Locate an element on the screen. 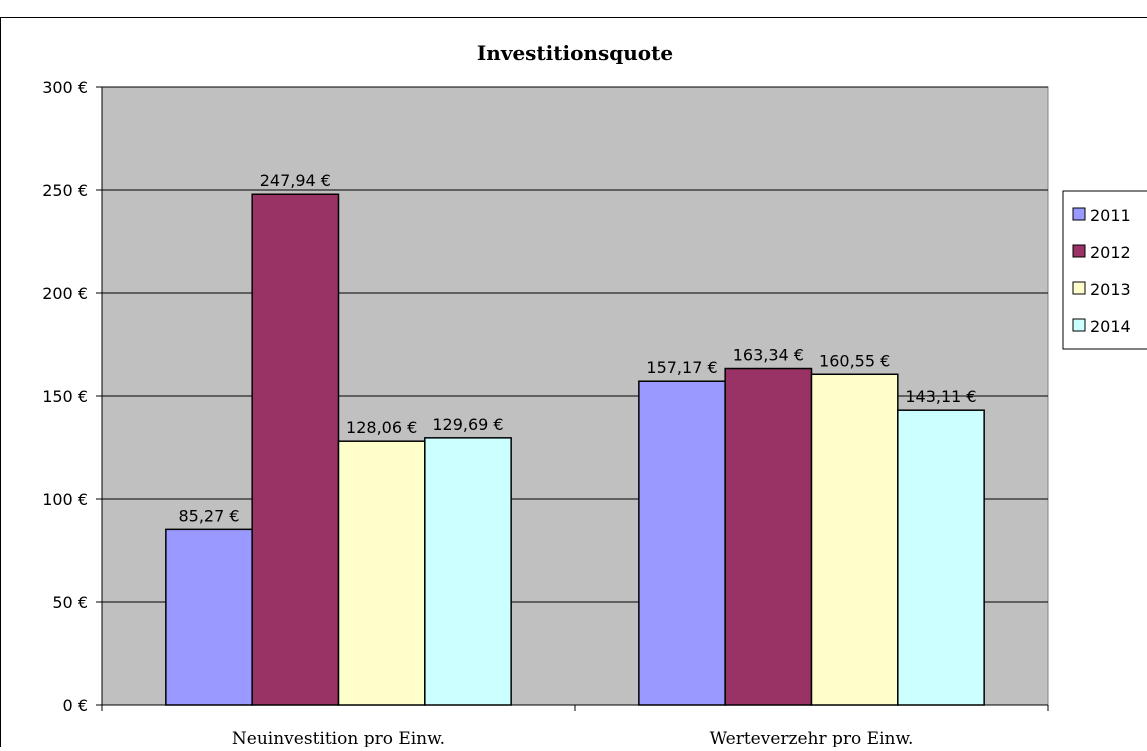  data-label: 157,17 € is located at coordinates (681, 367).